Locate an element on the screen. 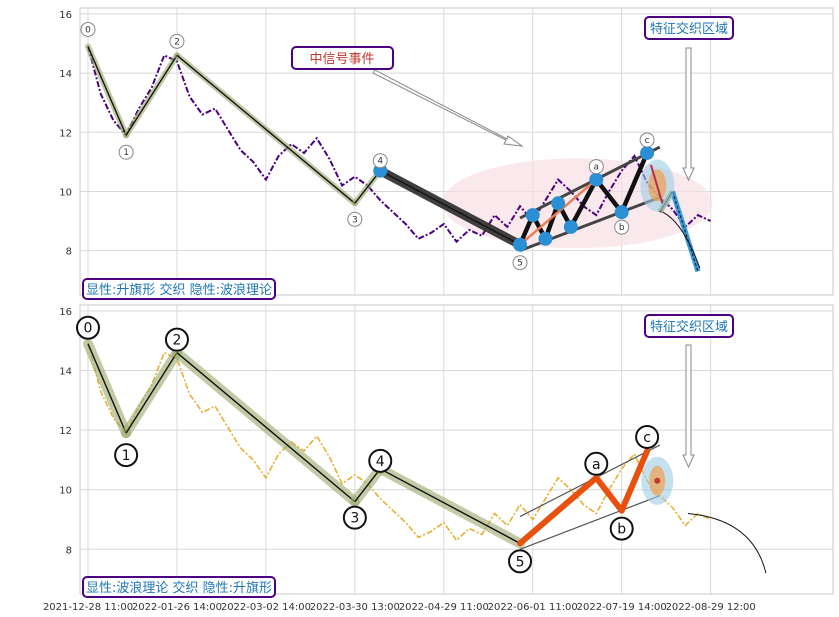 Image resolution: width=839 pixels, height=617 pixels. x-tick-label: 2022-03-02 14:00 is located at coordinates (266, 607).